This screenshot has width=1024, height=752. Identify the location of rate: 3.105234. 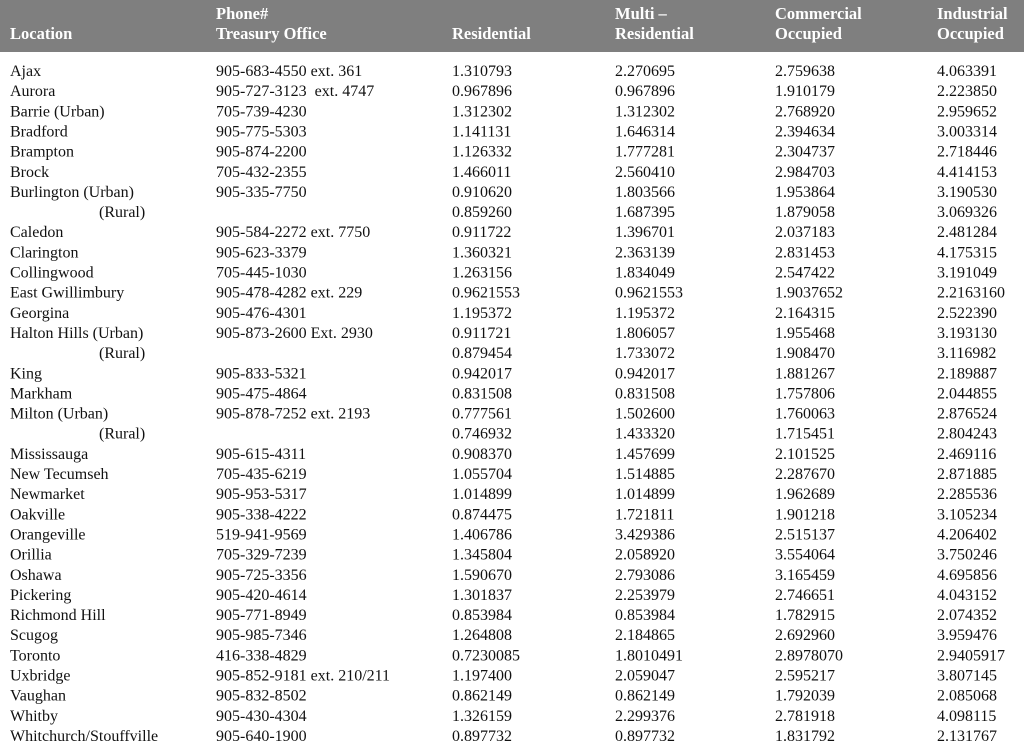
(967, 514).